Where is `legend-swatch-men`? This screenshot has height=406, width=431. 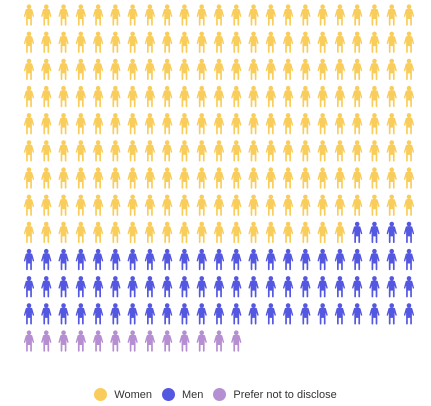 legend-swatch-men is located at coordinates (168, 394).